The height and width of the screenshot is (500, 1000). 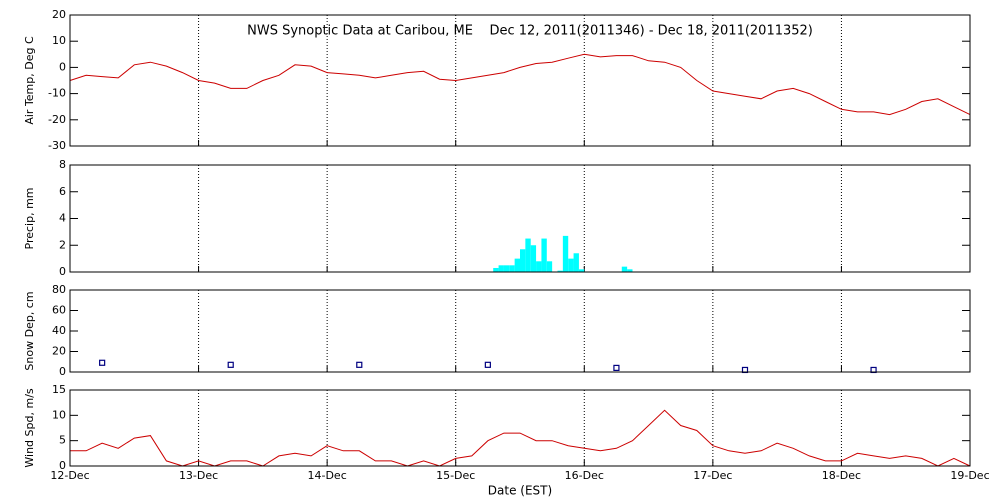 I want to click on x-tick-label: 13-Dec, so click(x=198, y=475).